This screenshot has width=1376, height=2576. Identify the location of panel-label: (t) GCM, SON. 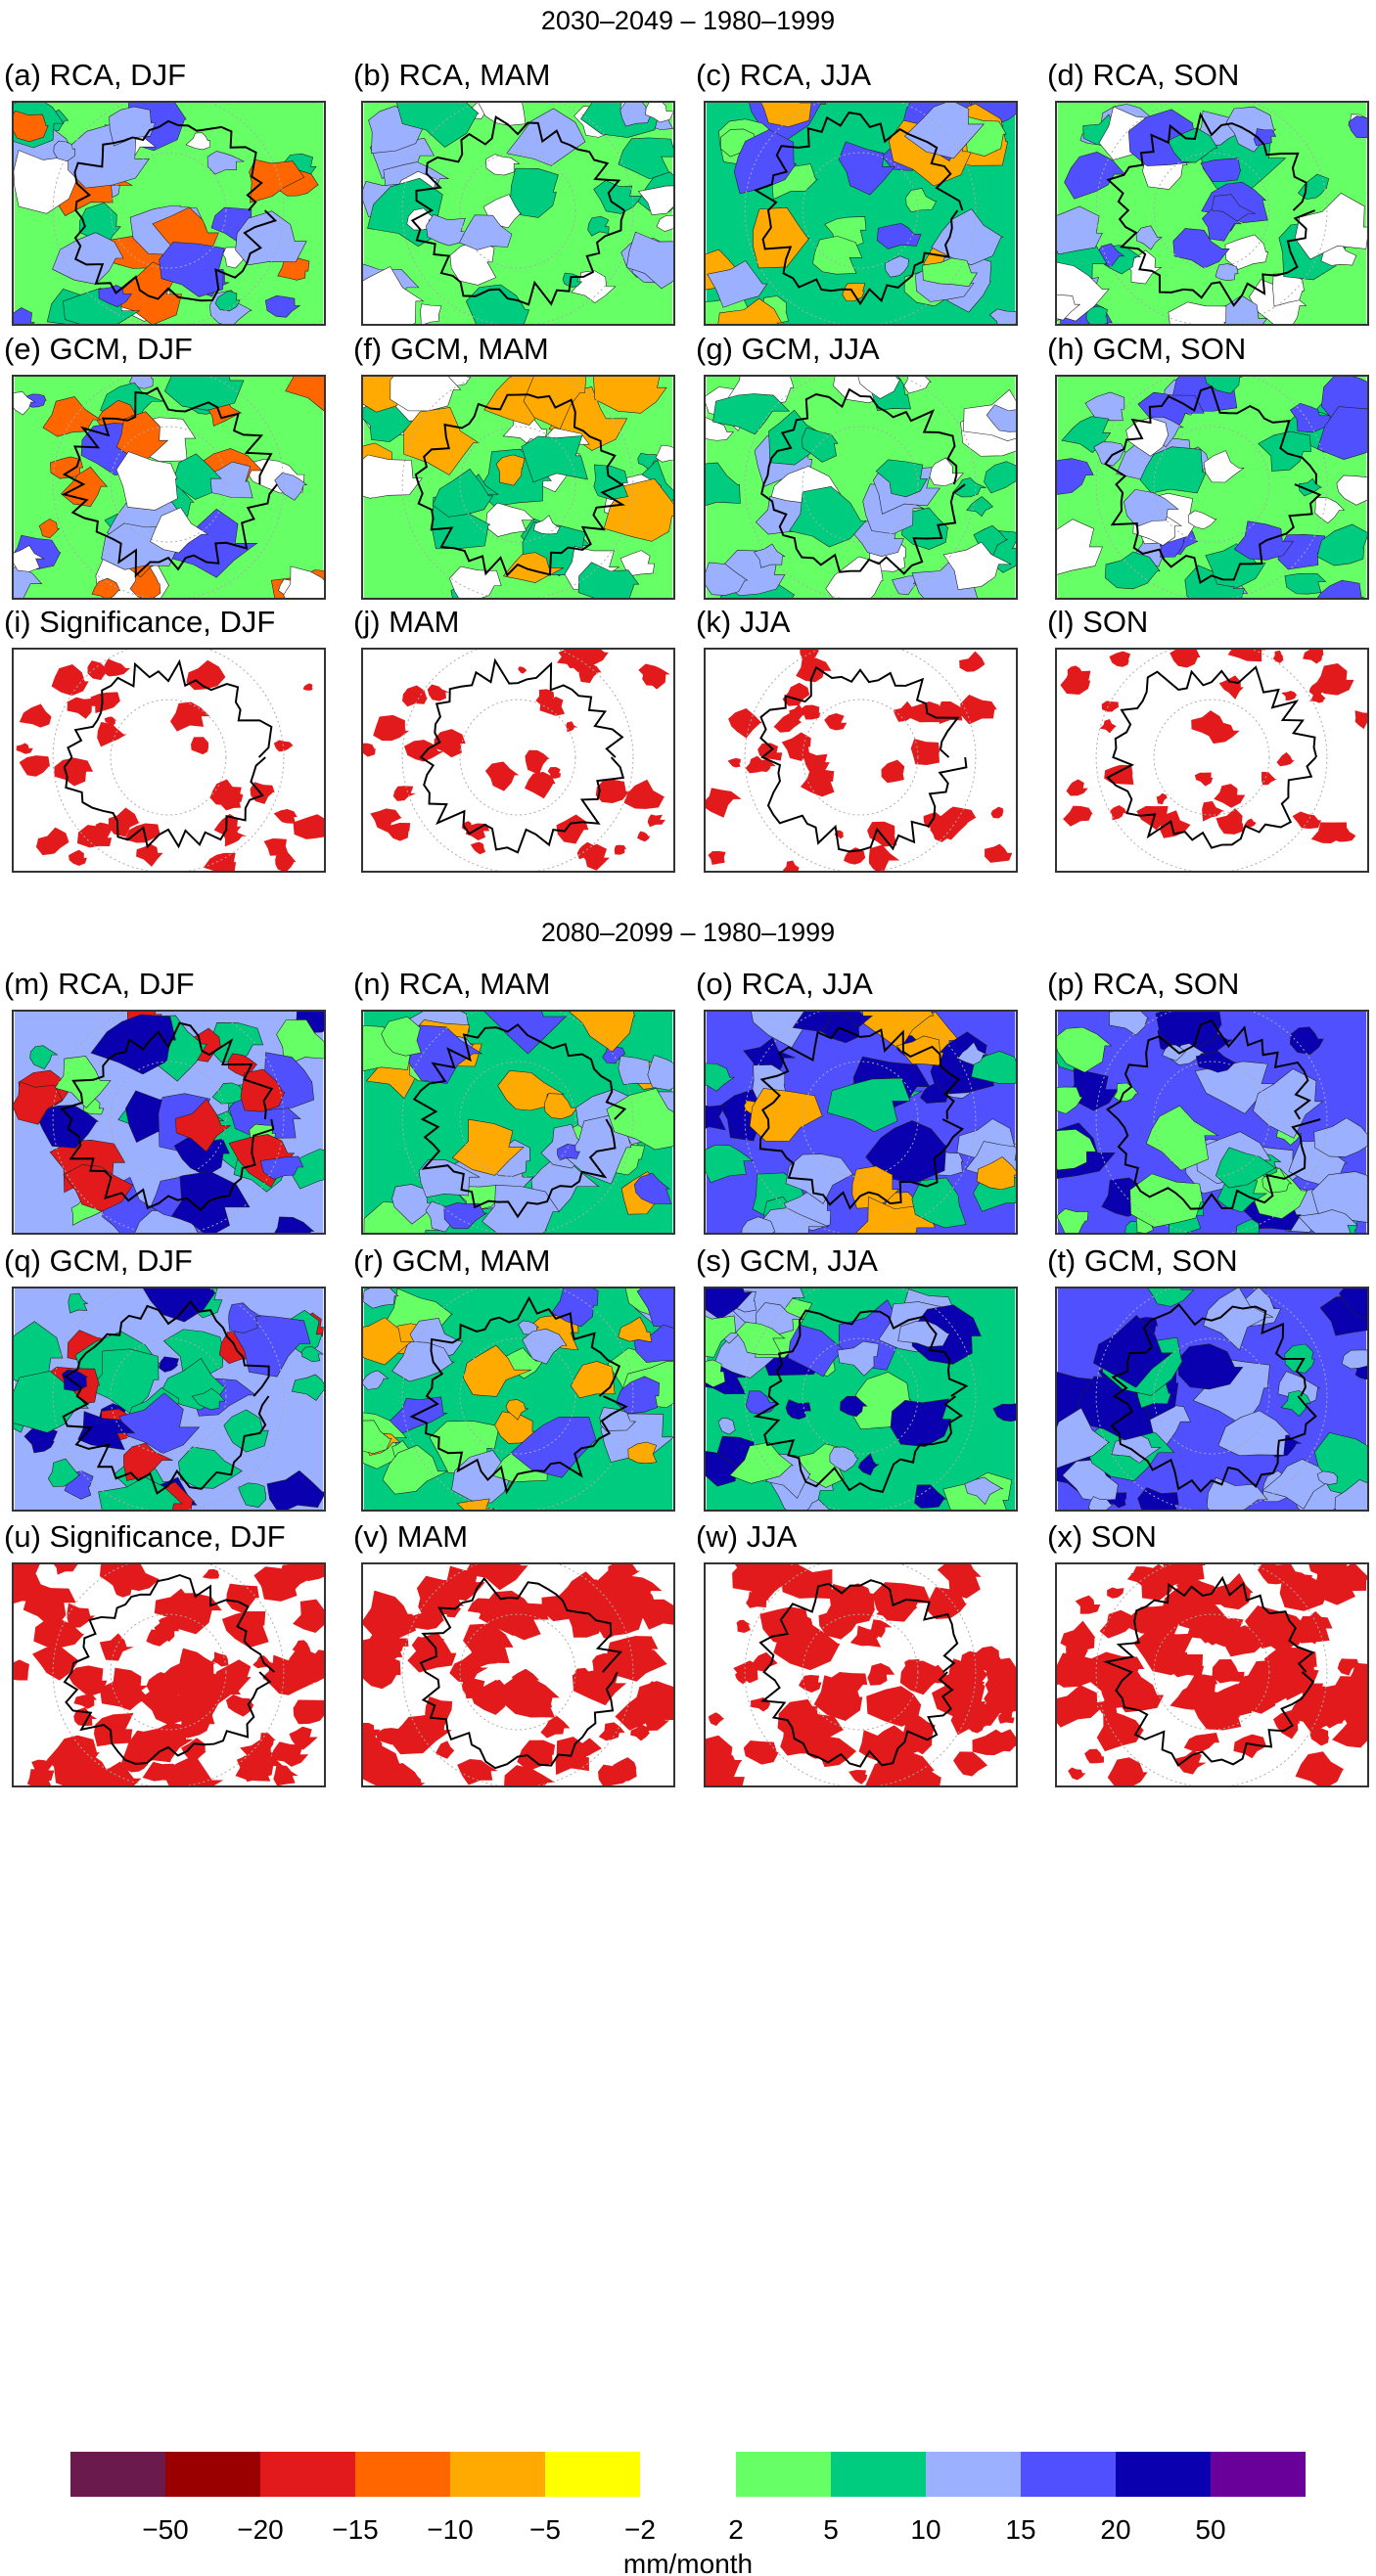
(1142, 1260).